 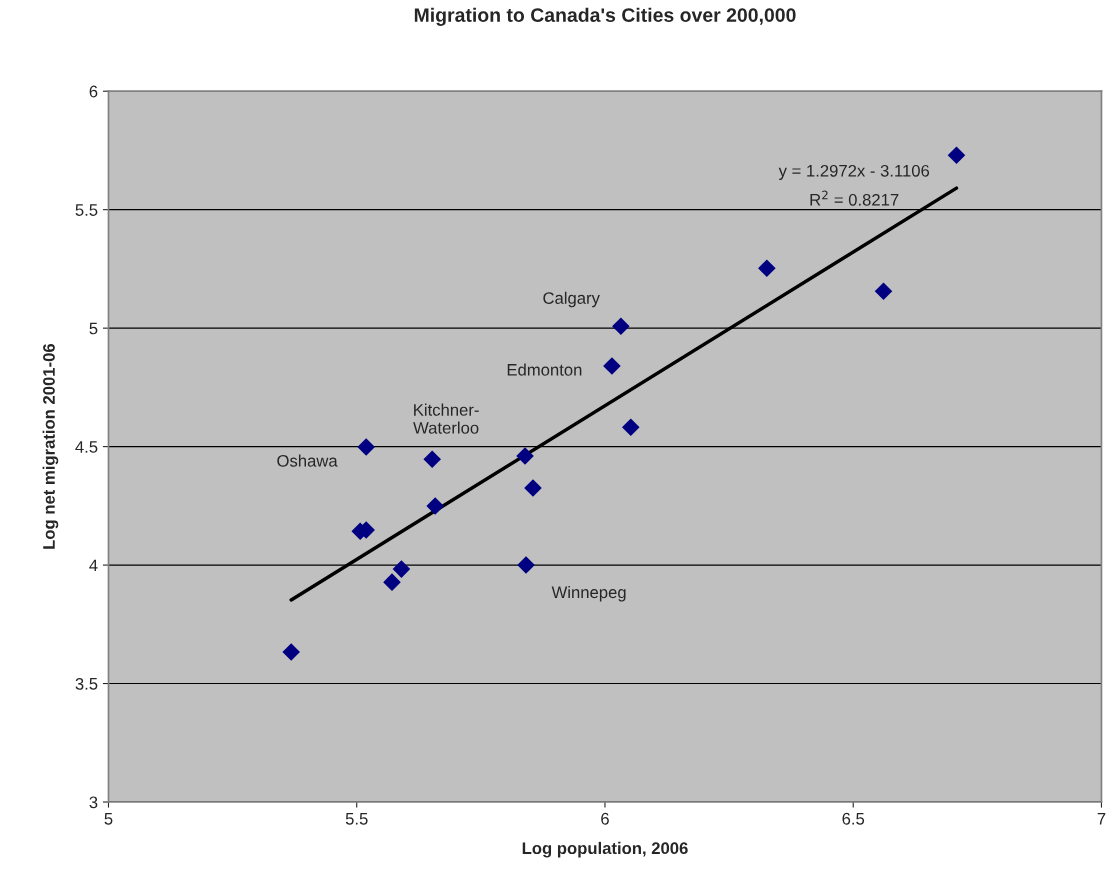 I want to click on x-axis-title: Log population, 2006, so click(x=605, y=849).